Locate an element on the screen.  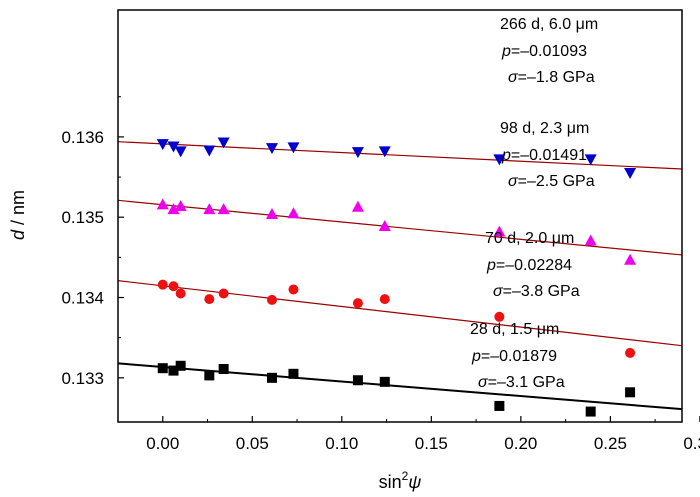
x-tick-label: 0.30 is located at coordinates (691, 443).